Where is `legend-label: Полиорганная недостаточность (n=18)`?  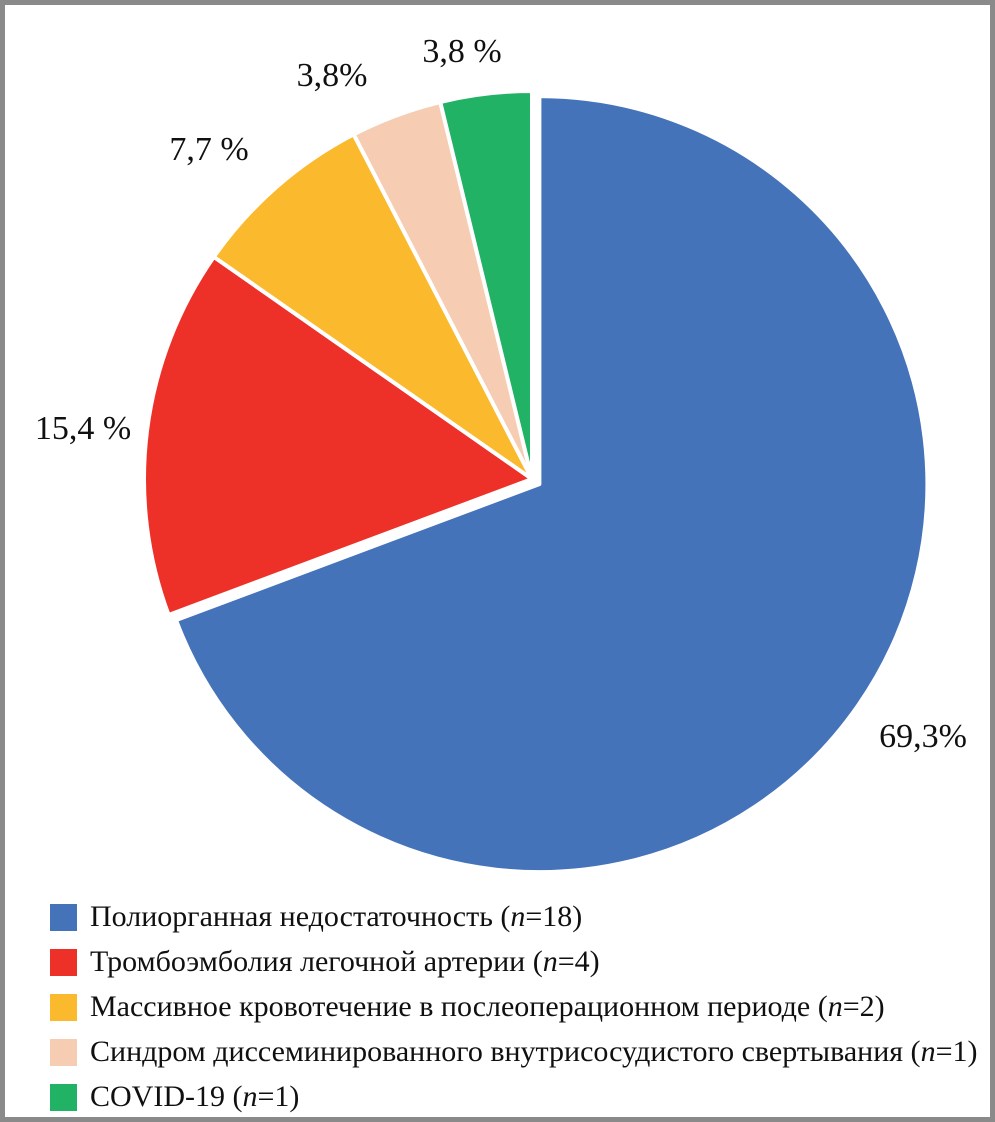 legend-label: Полиорганная недостаточность (n=18) is located at coordinates (336, 916).